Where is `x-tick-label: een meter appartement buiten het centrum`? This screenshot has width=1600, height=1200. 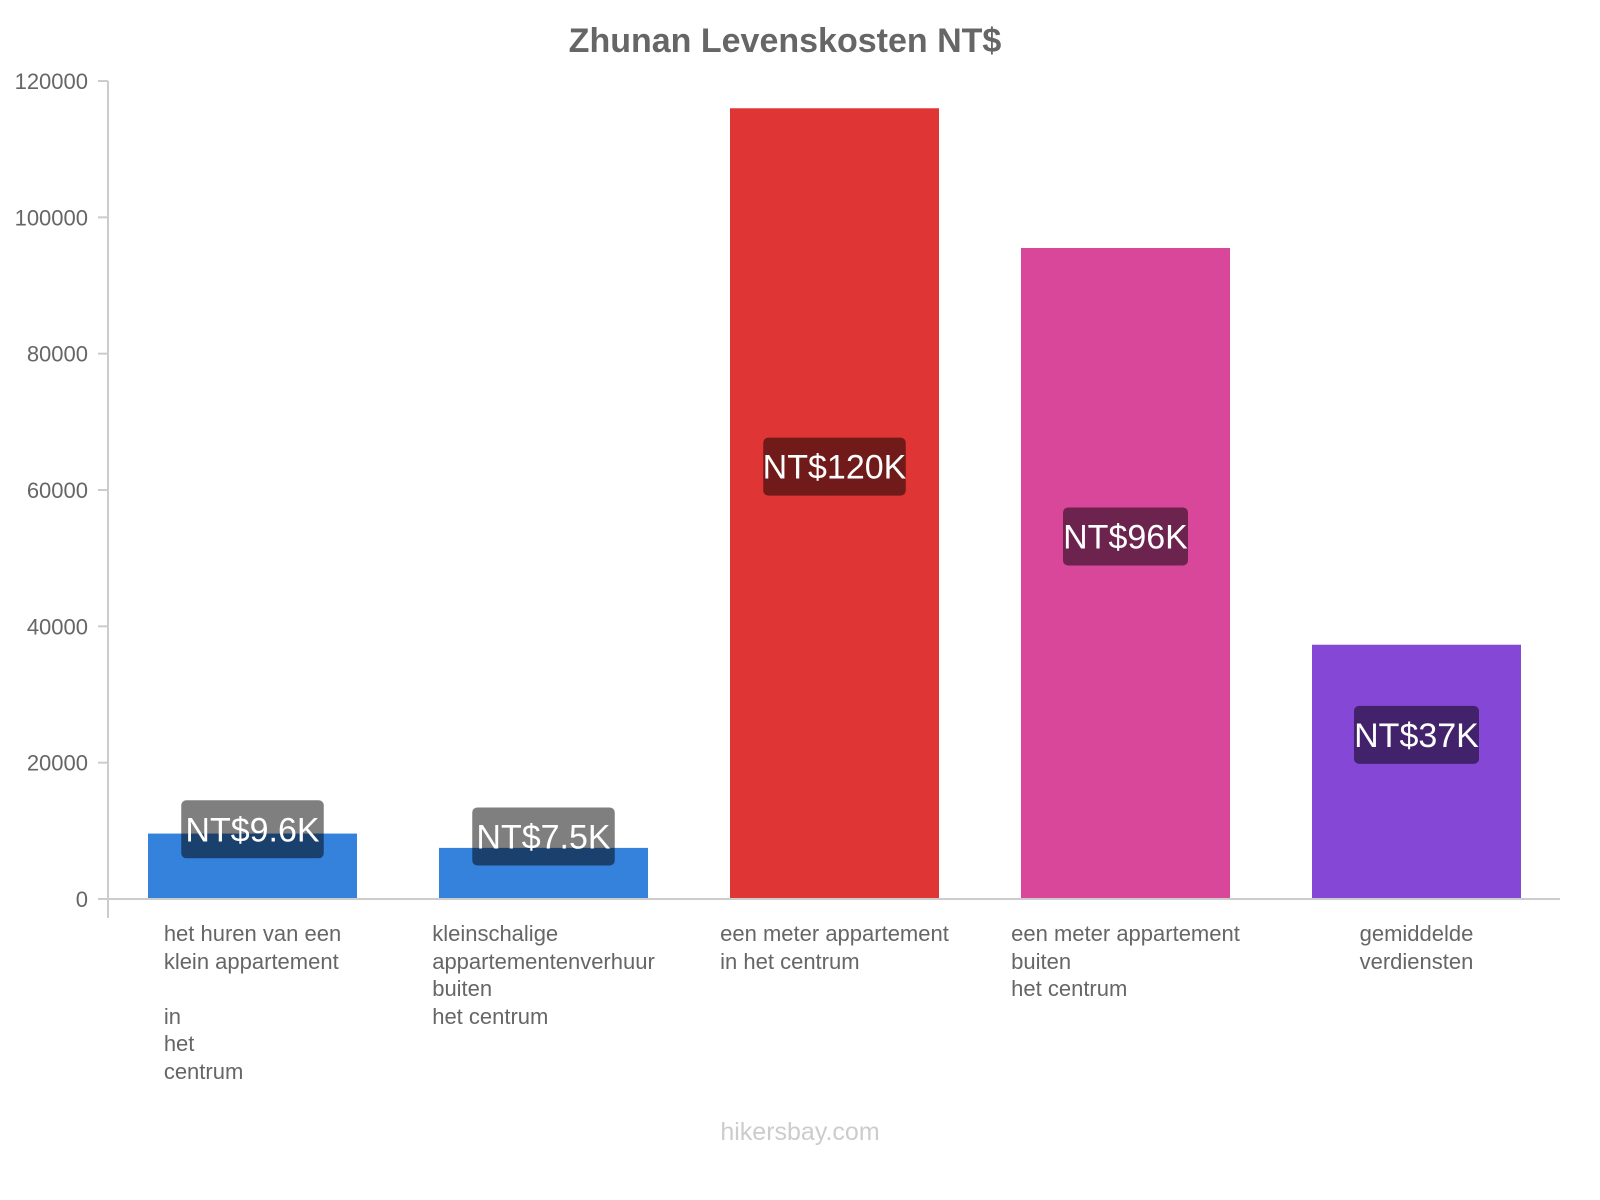
x-tick-label: een meter appartement buiten het centrum is located at coordinates (1125, 961).